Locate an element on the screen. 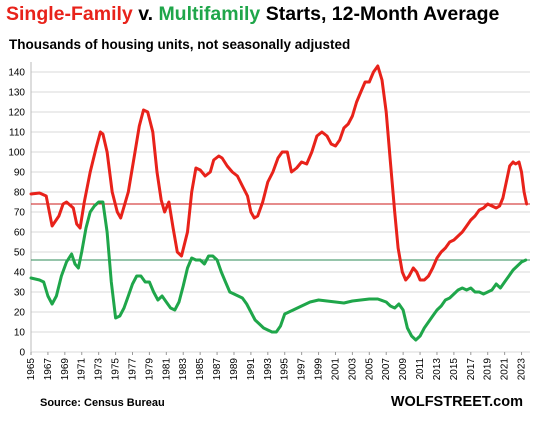  x-tick-label: 2023 is located at coordinates (522, 369).